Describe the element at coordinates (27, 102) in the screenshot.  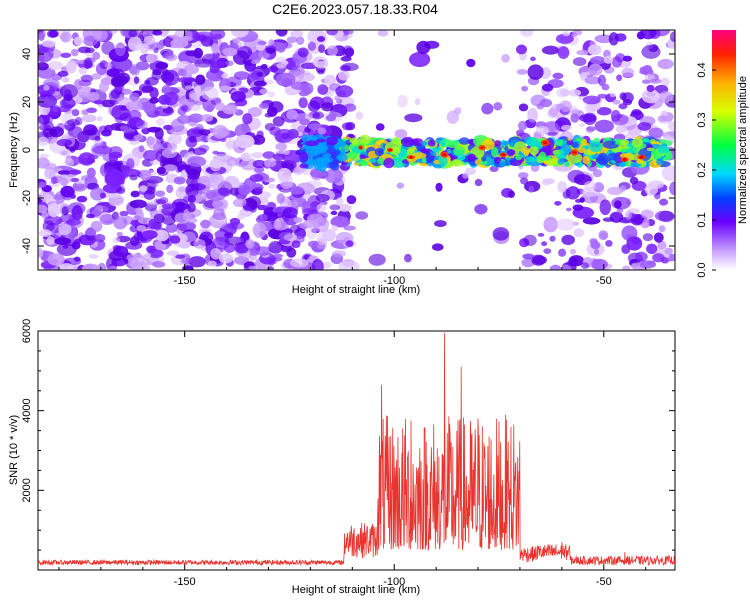
I see `heatmap-y-tick-label: 20` at that location.